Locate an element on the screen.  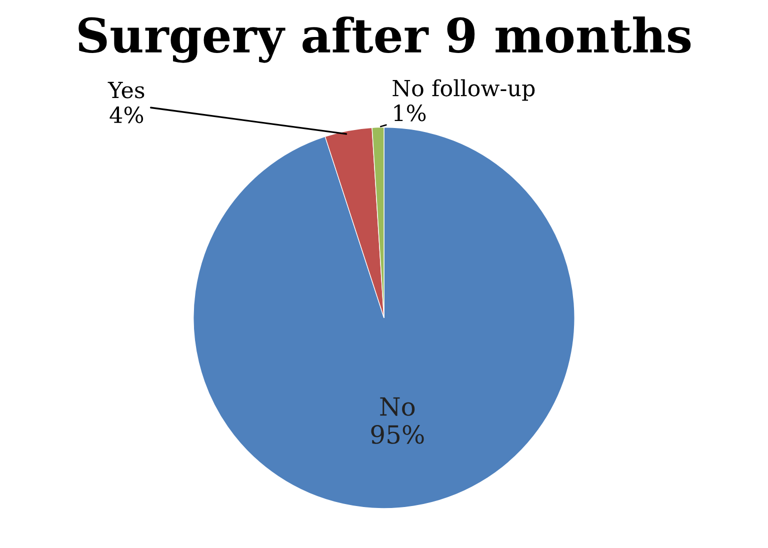
data-label: 1% is located at coordinates (410, 113).